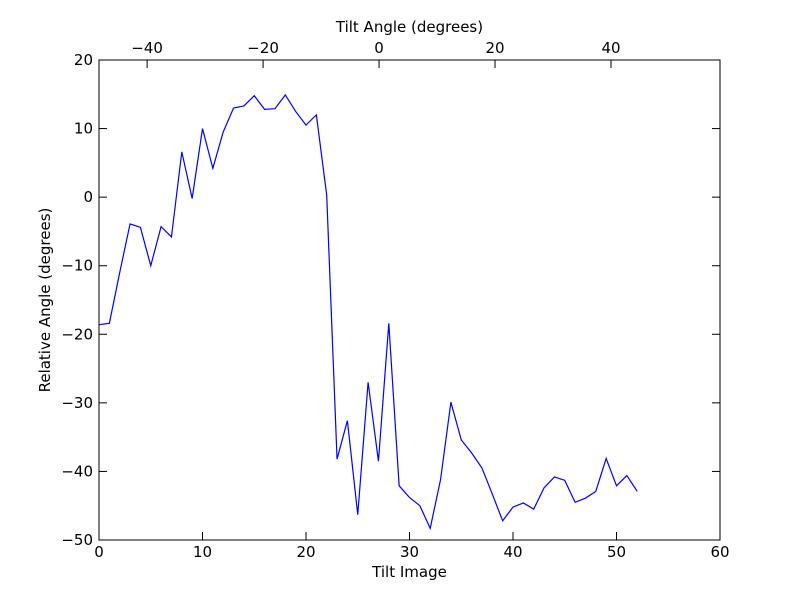 The height and width of the screenshot is (600, 800). I want to click on y-tick-label: −50, so click(77, 540).